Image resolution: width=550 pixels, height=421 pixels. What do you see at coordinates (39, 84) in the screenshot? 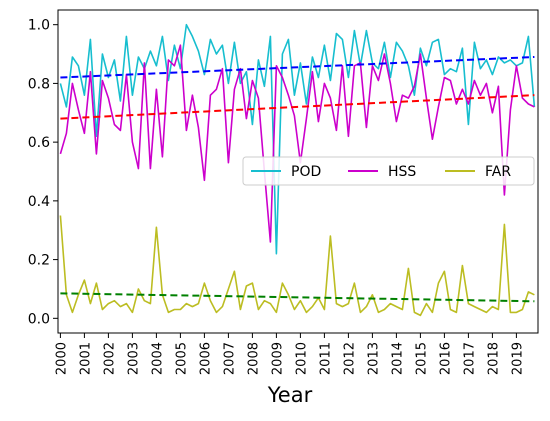
I see `y-tick-label: 0.8` at bounding box center [39, 84].